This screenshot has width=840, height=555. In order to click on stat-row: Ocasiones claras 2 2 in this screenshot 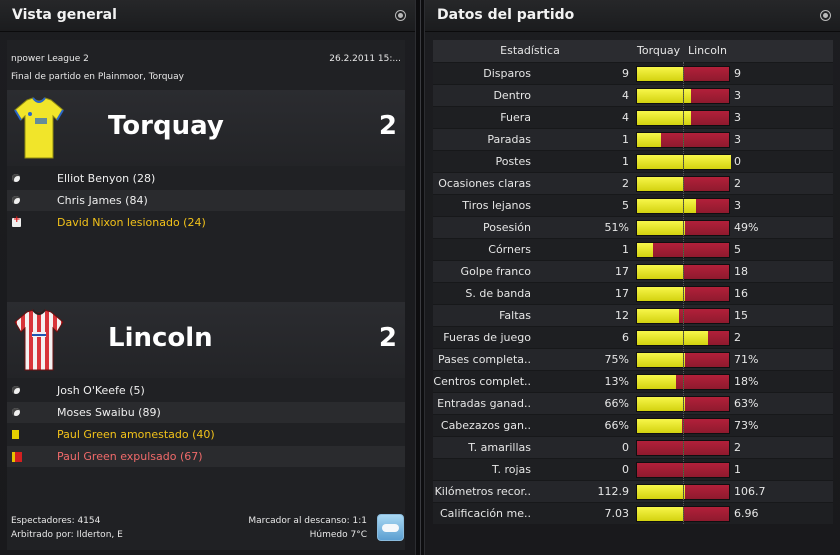, I will do `click(633, 183)`.